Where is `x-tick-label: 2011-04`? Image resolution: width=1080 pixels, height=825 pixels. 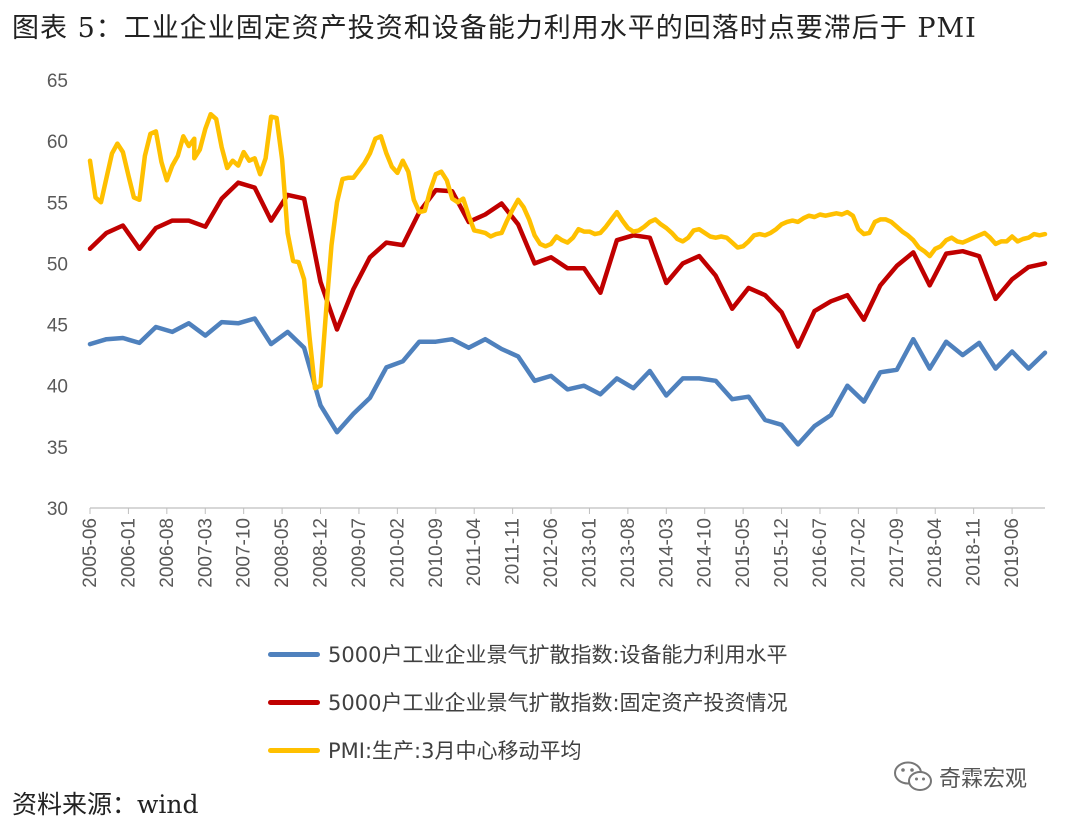
x-tick-label: 2011-04 is located at coordinates (474, 552).